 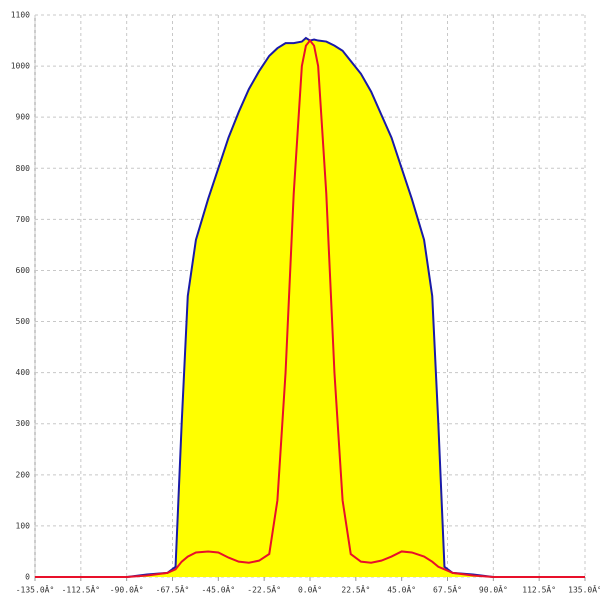 I want to click on x-tick-label: -45.0Â°, so click(x=218, y=589).